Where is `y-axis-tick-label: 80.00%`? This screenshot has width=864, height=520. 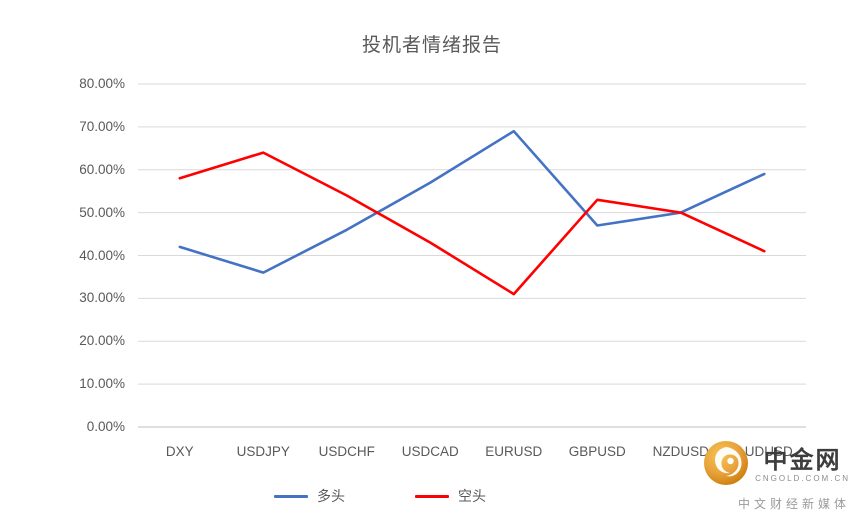
y-axis-tick-label: 80.00% is located at coordinates (102, 83).